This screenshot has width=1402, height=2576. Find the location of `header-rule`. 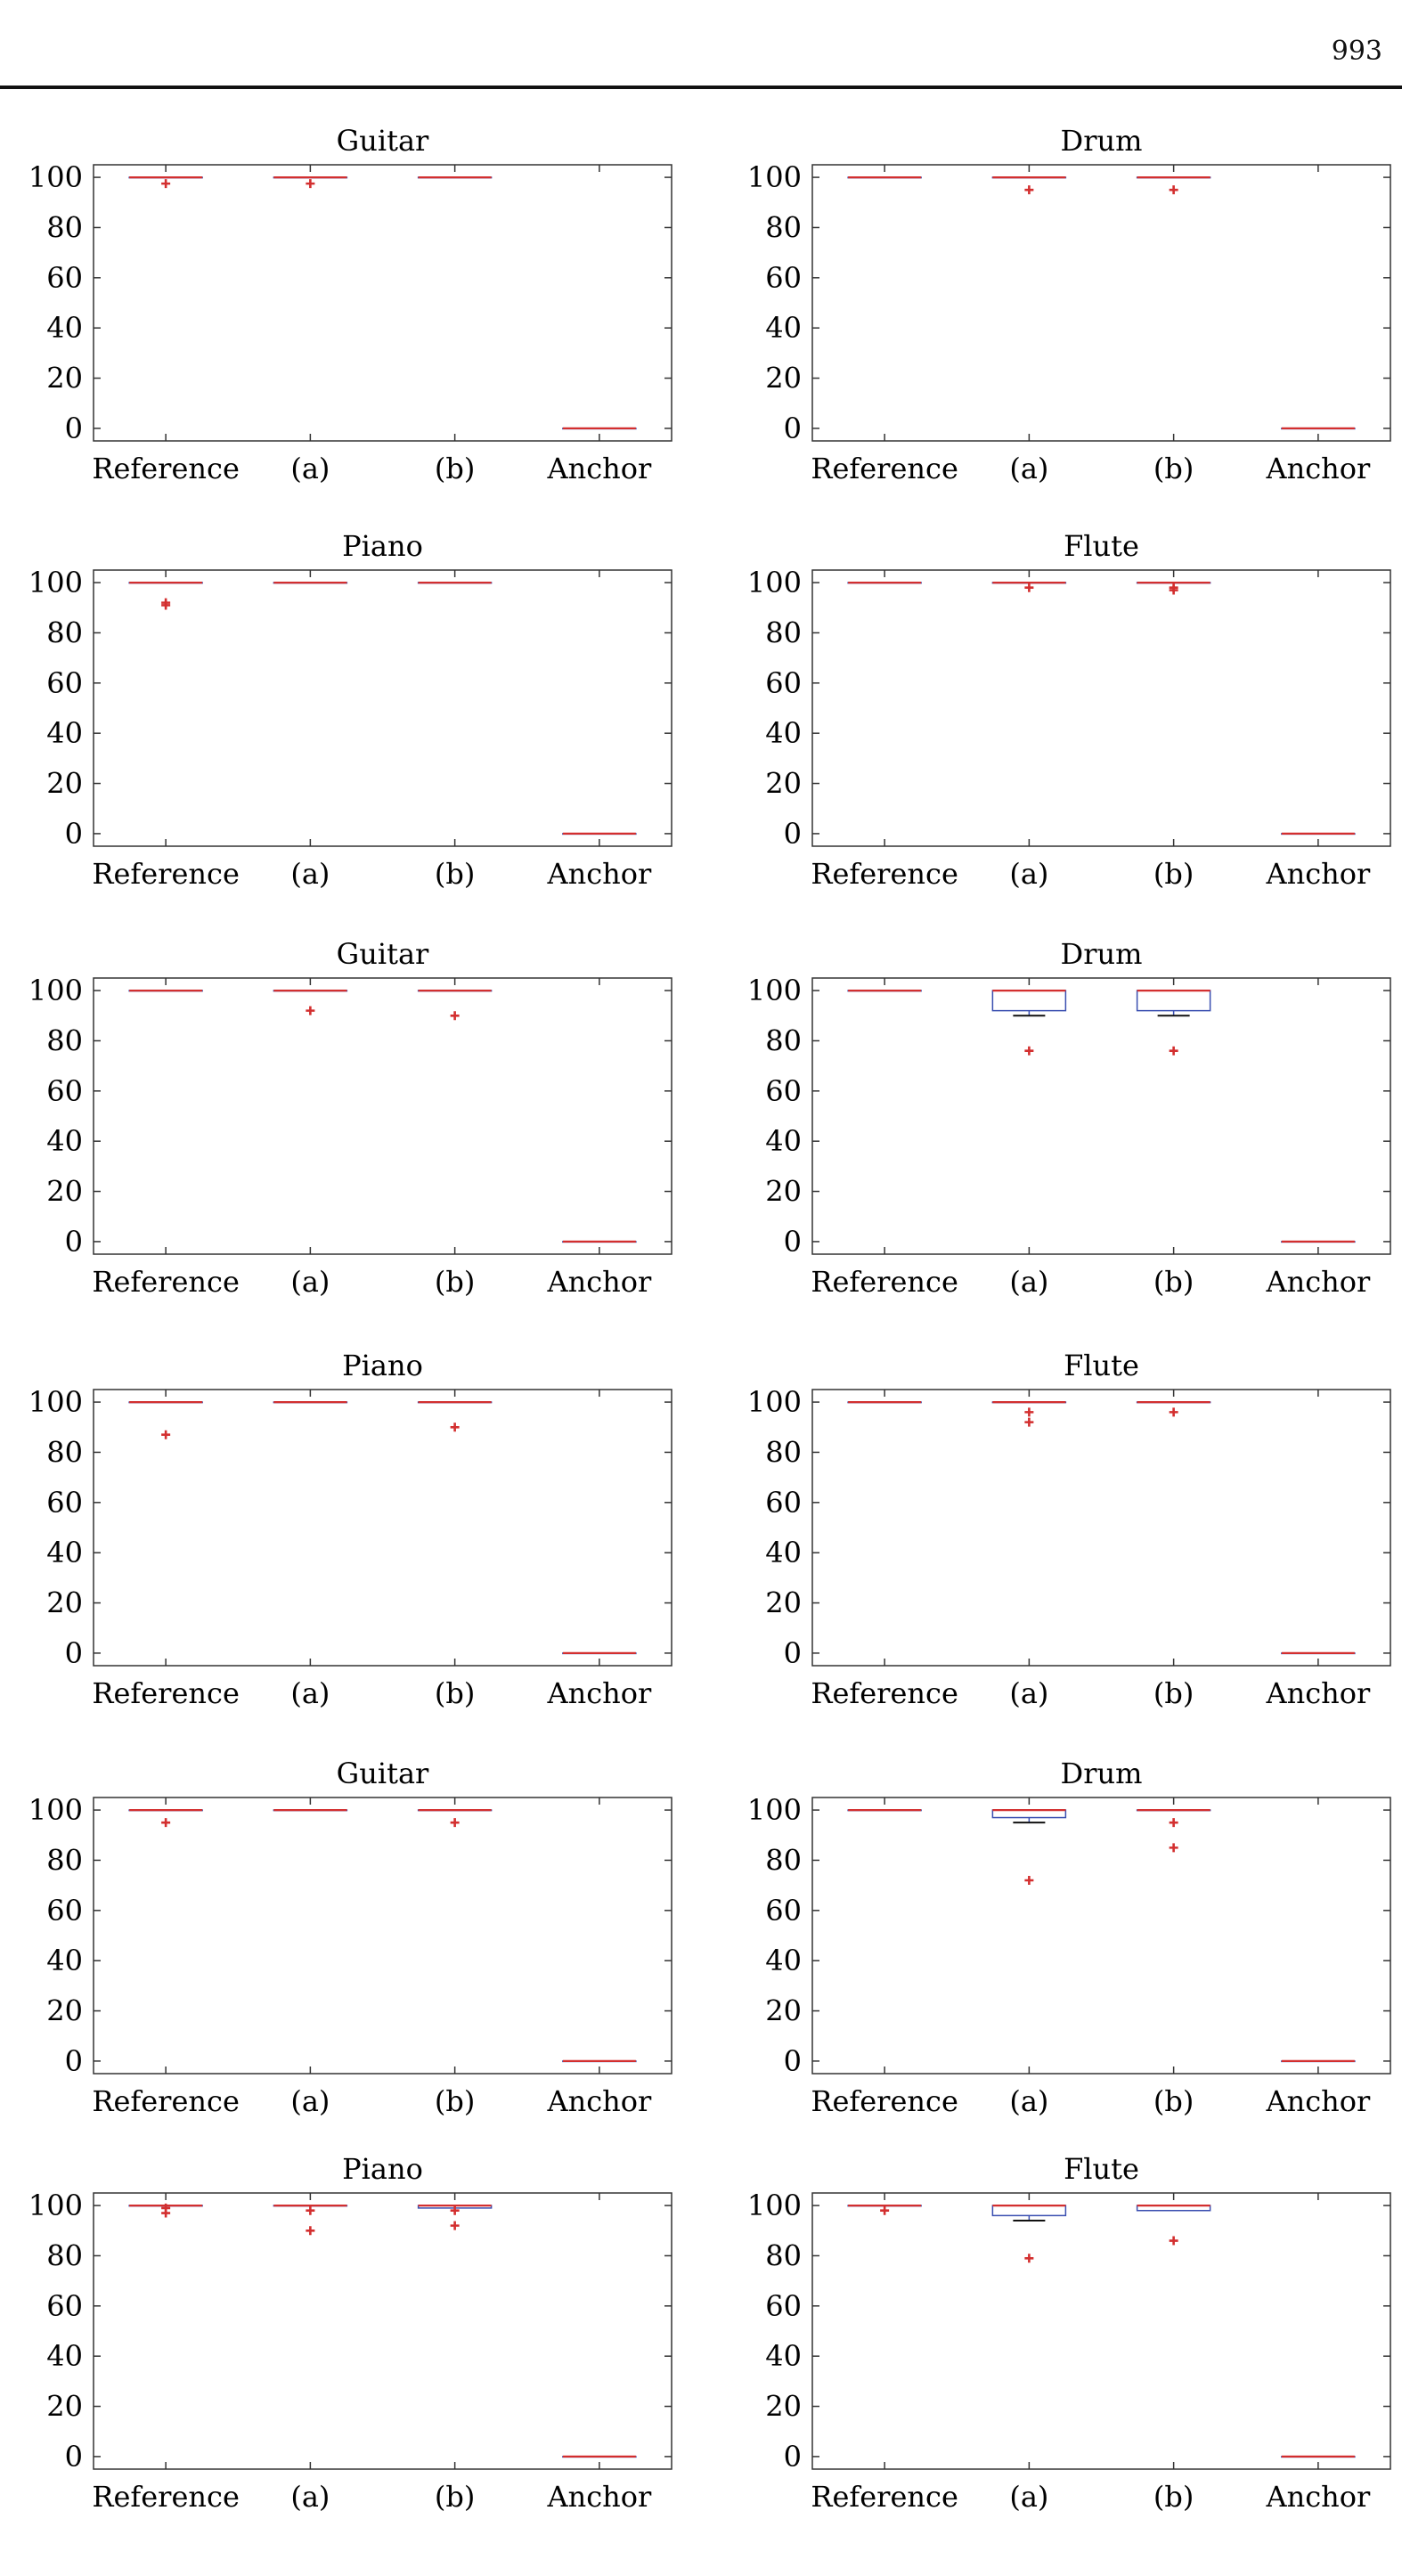

header-rule is located at coordinates (701, 88).